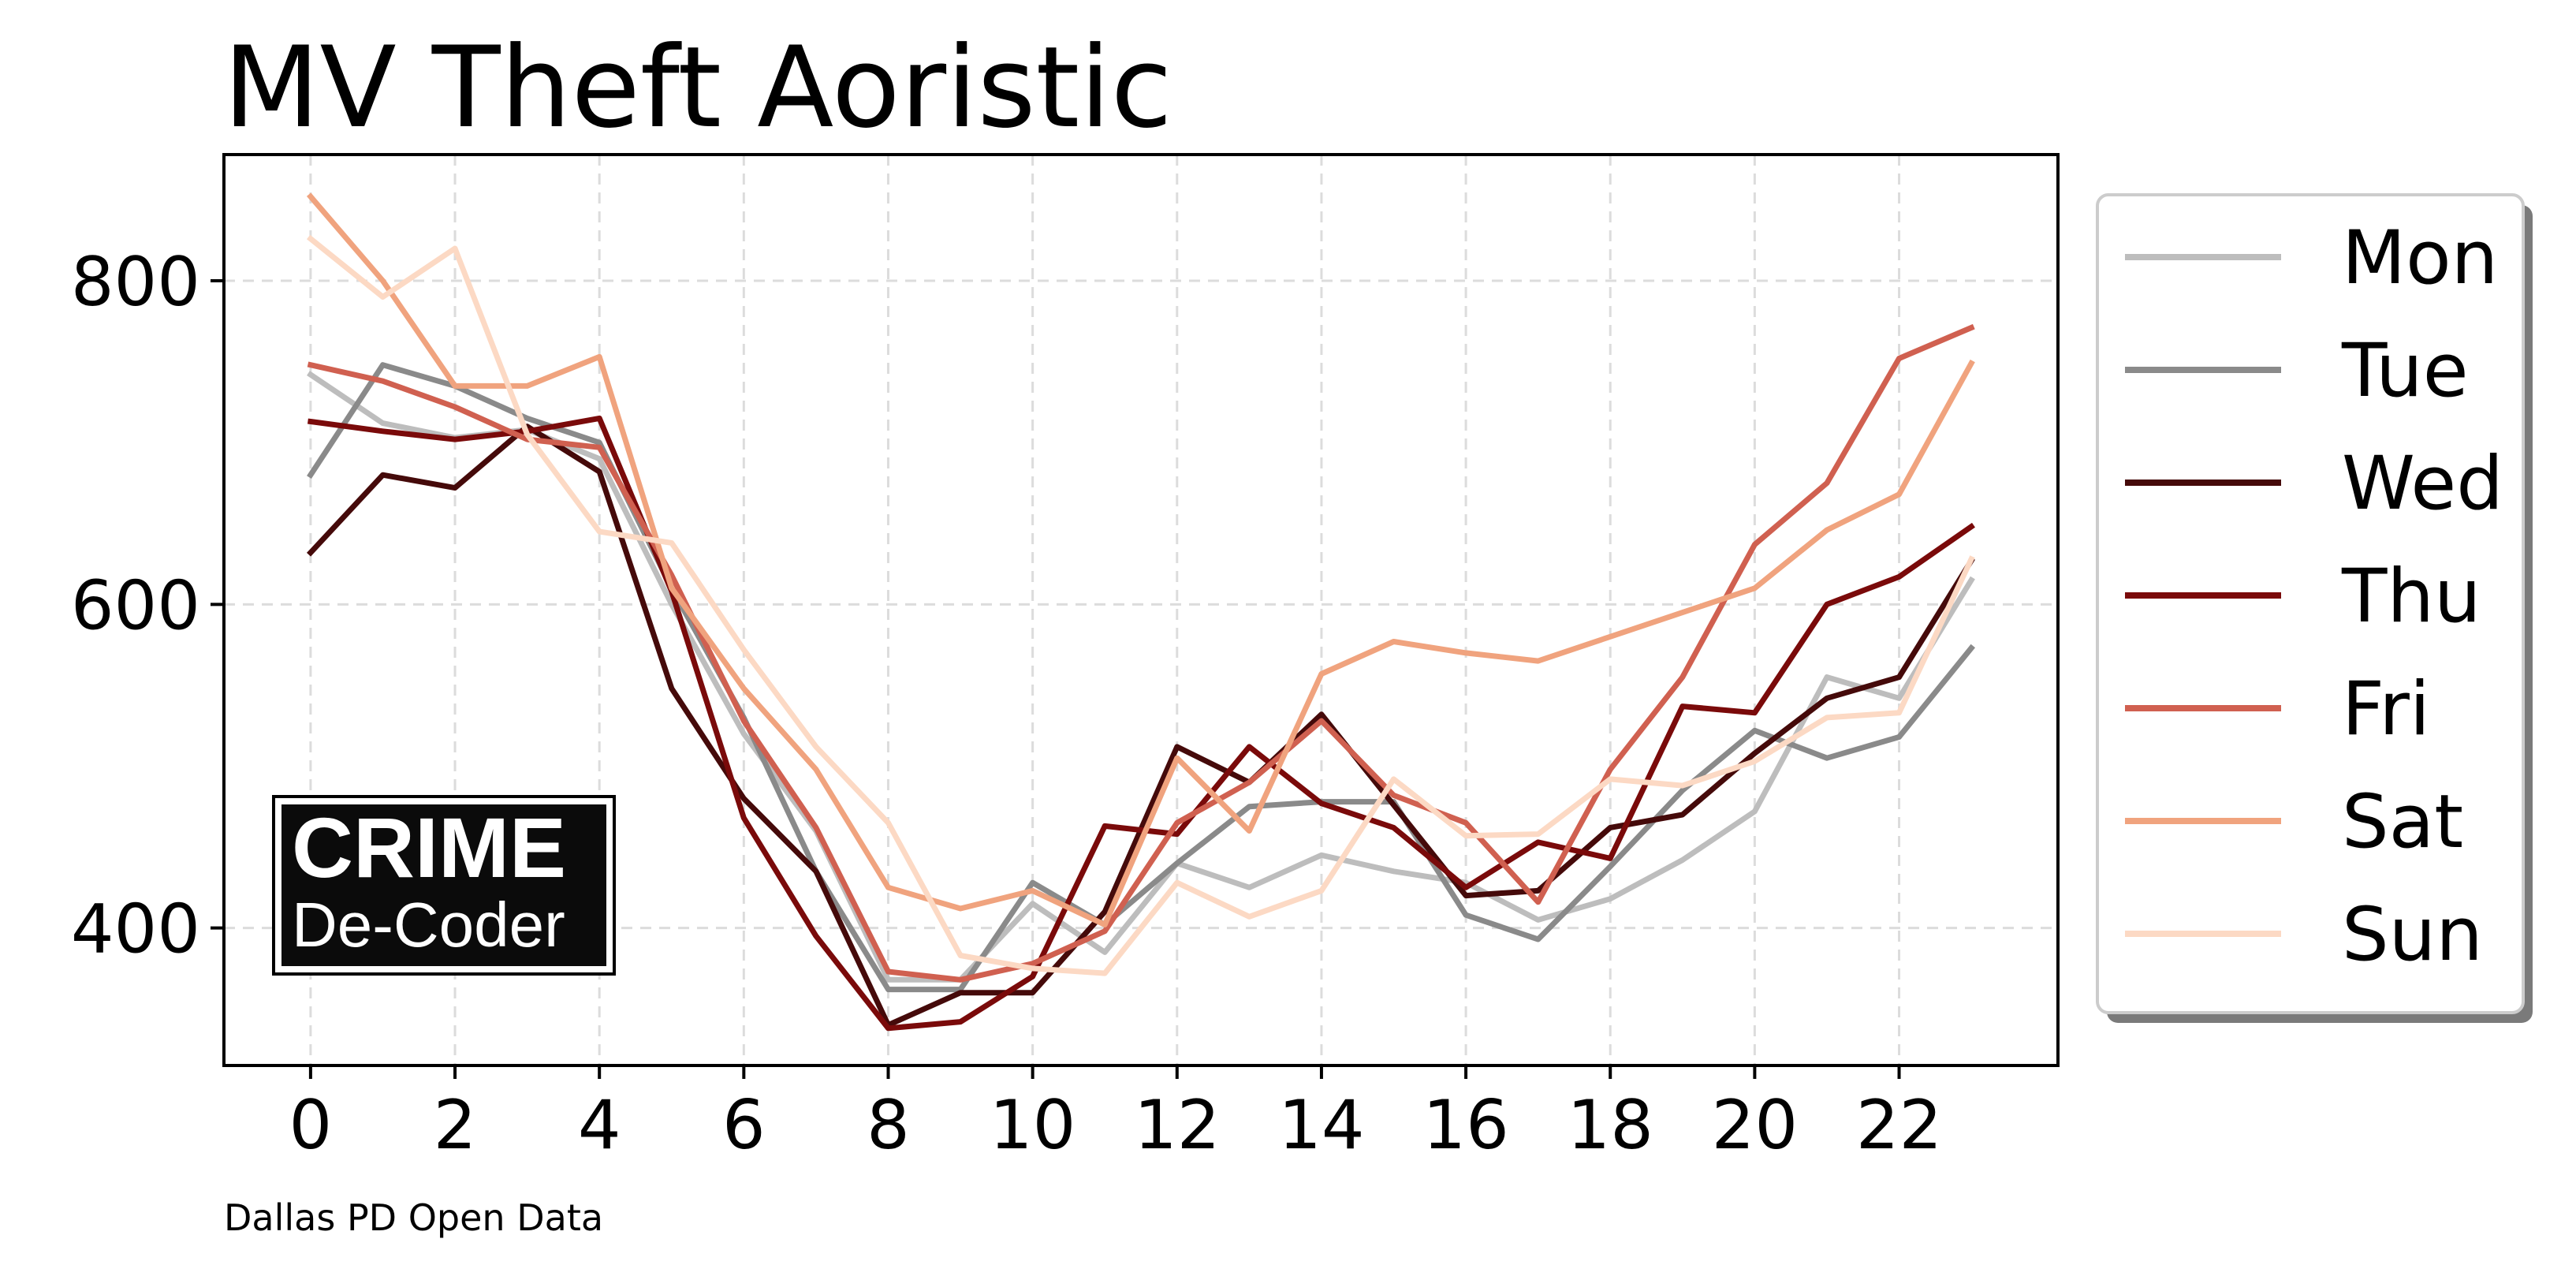  What do you see at coordinates (744, 1125) in the screenshot?
I see `x-tick-label: 6` at bounding box center [744, 1125].